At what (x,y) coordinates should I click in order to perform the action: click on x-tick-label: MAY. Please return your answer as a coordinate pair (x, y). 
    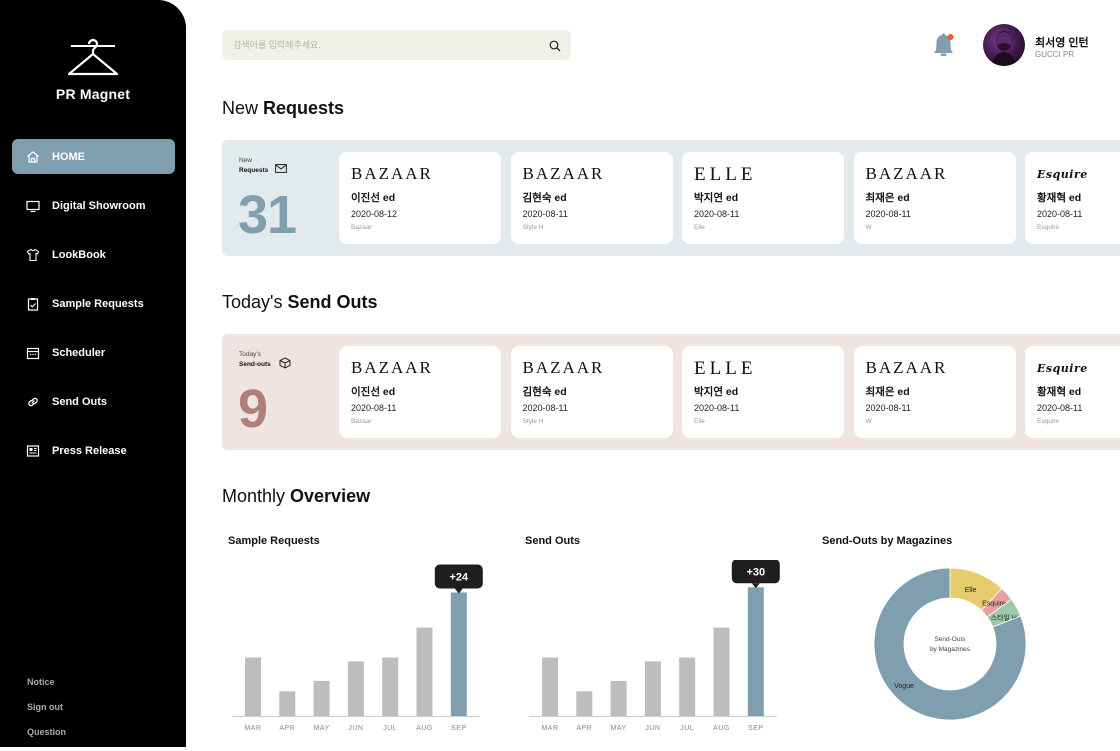
    Looking at the image, I should click on (619, 728).